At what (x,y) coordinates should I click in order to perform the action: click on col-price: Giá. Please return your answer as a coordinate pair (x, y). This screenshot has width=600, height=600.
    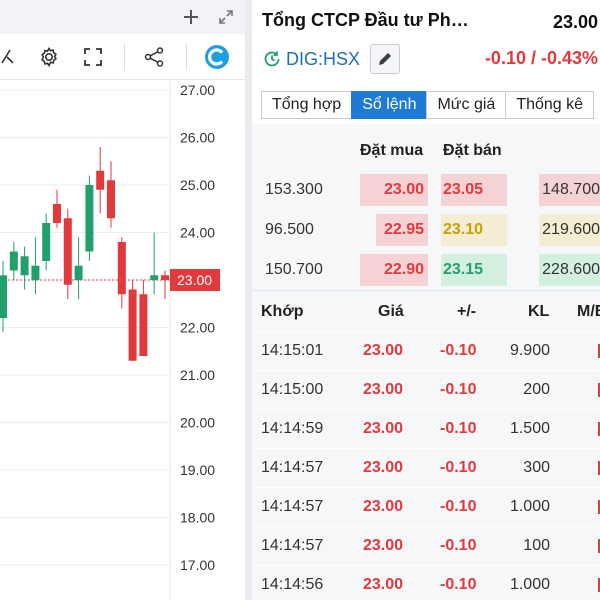
    Looking at the image, I should click on (391, 311).